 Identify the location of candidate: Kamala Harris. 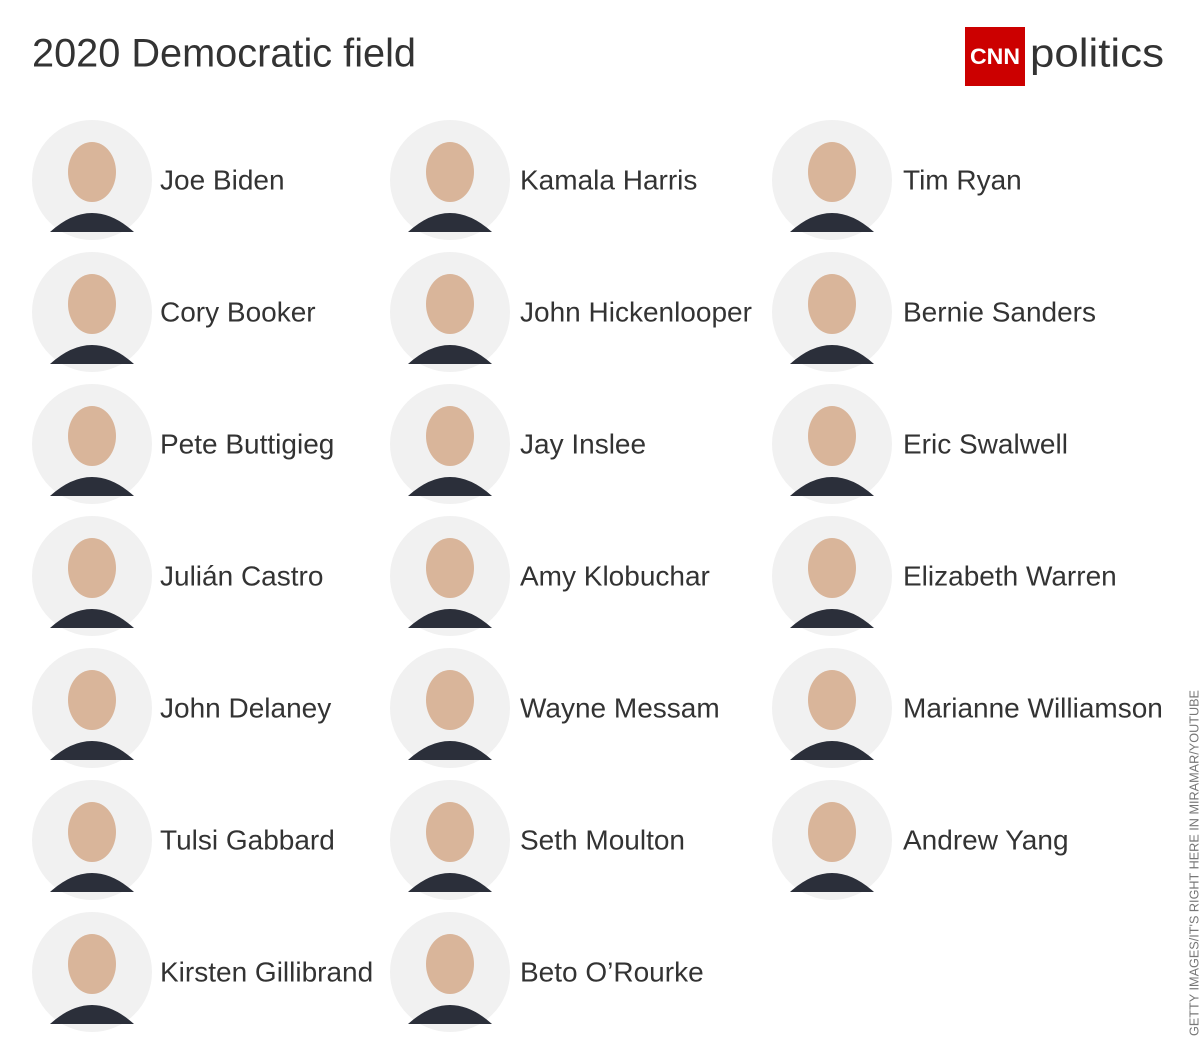
(543, 180).